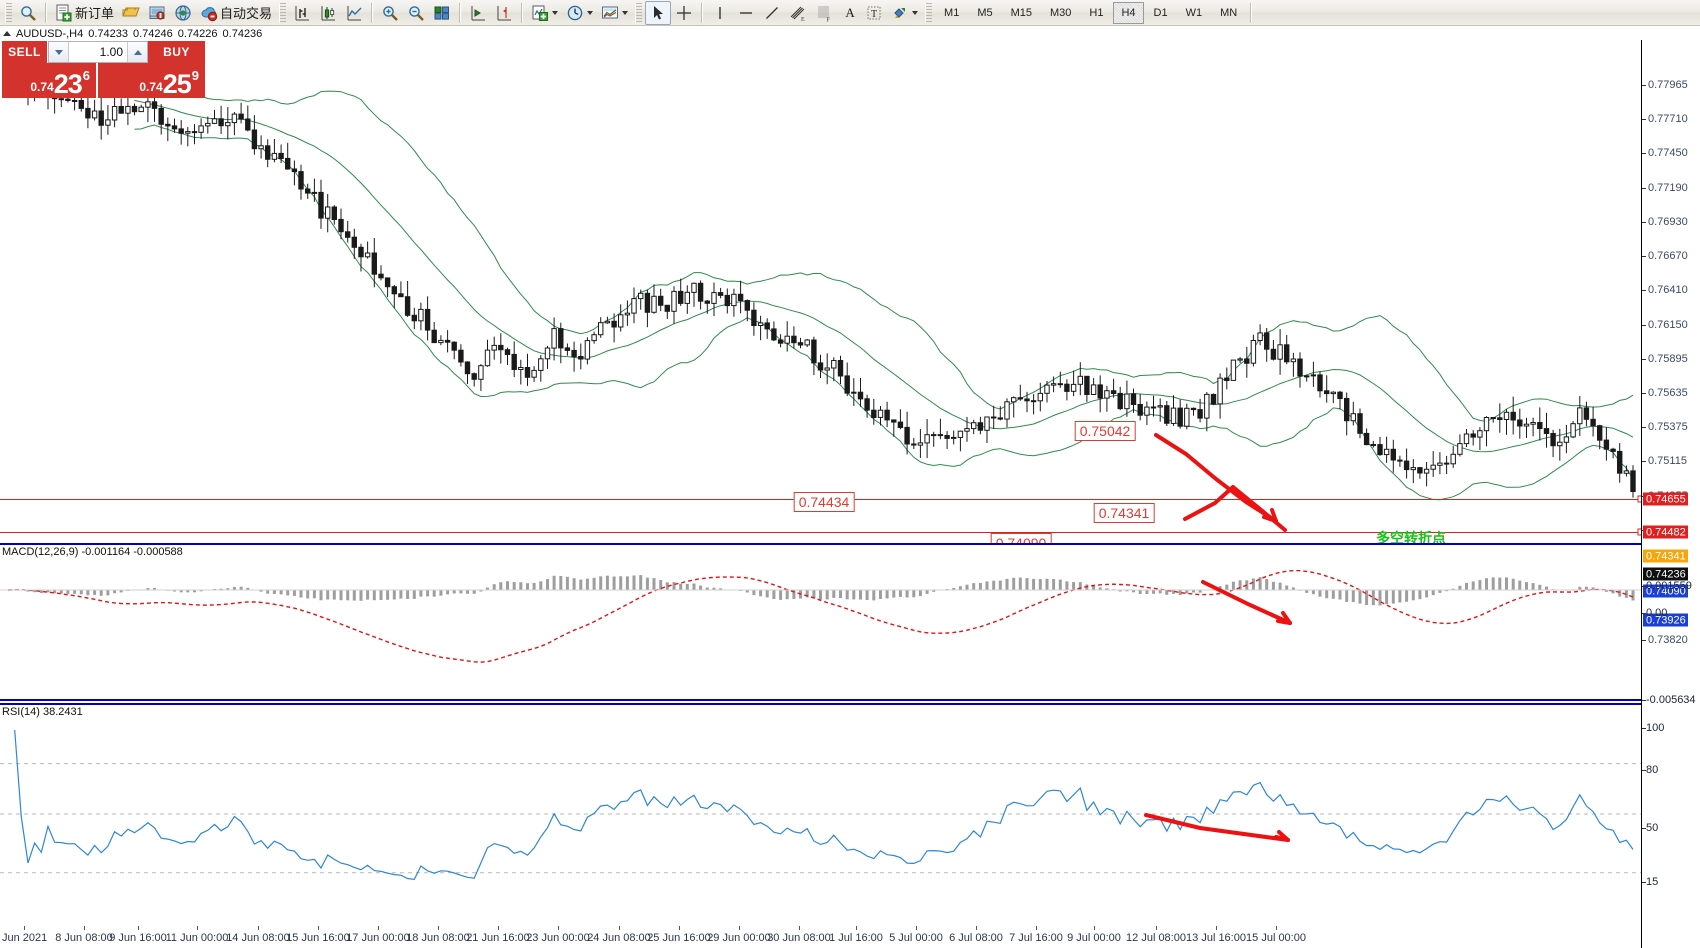  What do you see at coordinates (820, 616) in the screenshot?
I see `macd-chart-svg` at bounding box center [820, 616].